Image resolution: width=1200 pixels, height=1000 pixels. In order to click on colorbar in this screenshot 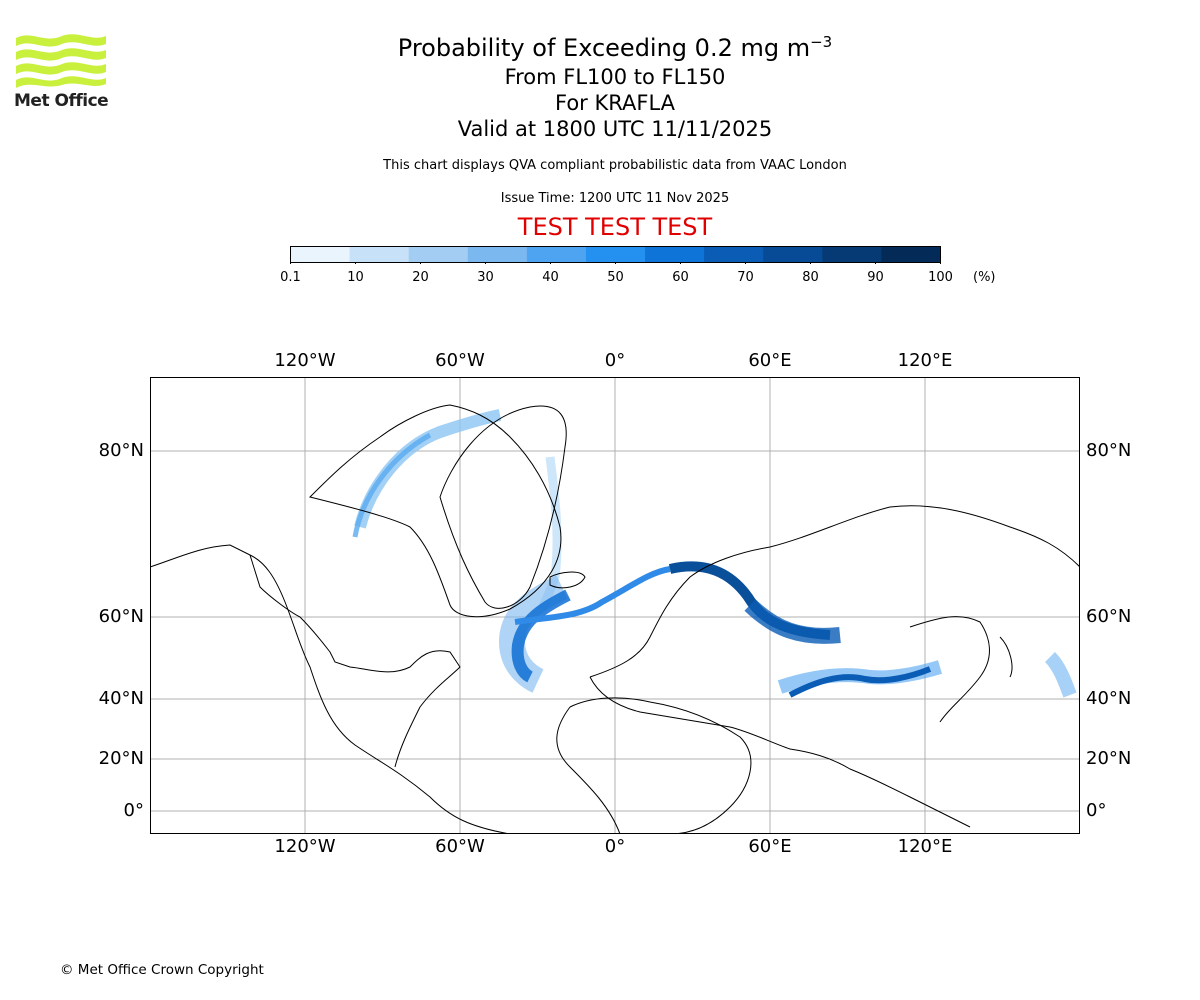, I will do `click(615, 255)`.